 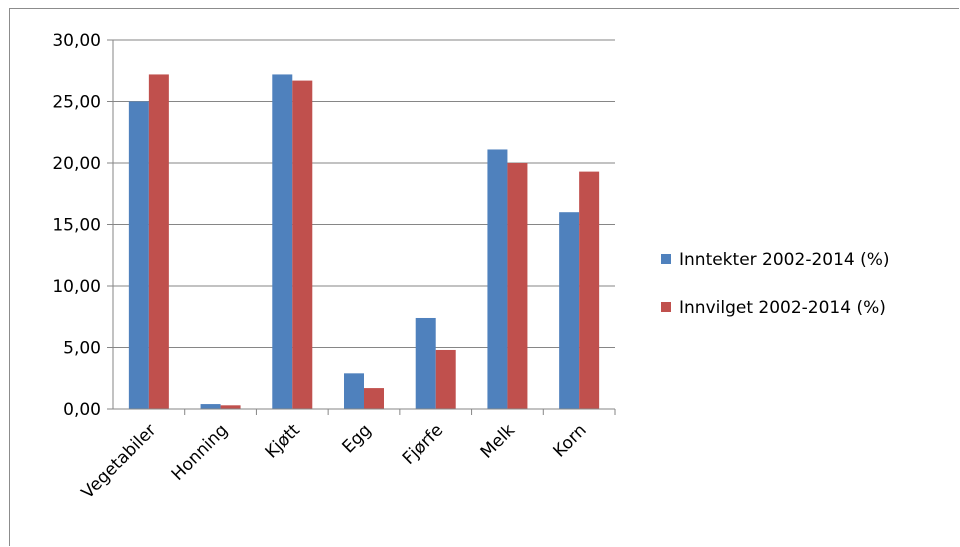 I want to click on x-axis: Vegetabiler Honning Kjøtt Egg Fjørfe Melk Korn, so click(x=347, y=455).